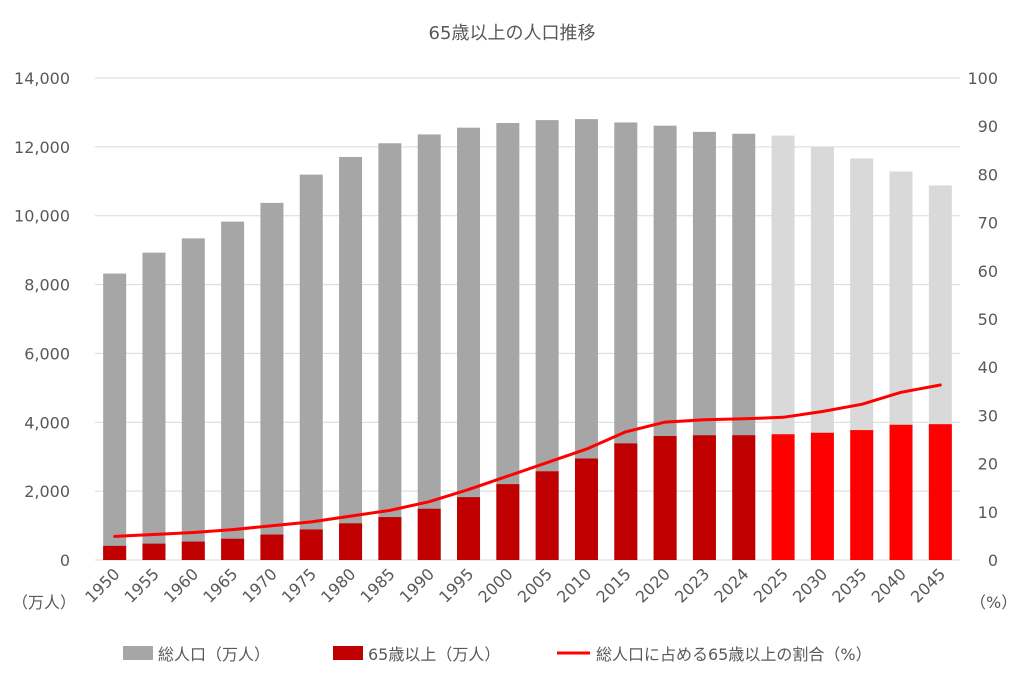 Image resolution: width=1024 pixels, height=682 pixels. Describe the element at coordinates (810, 585) in the screenshot. I see `x-tick-label: 2030` at that location.